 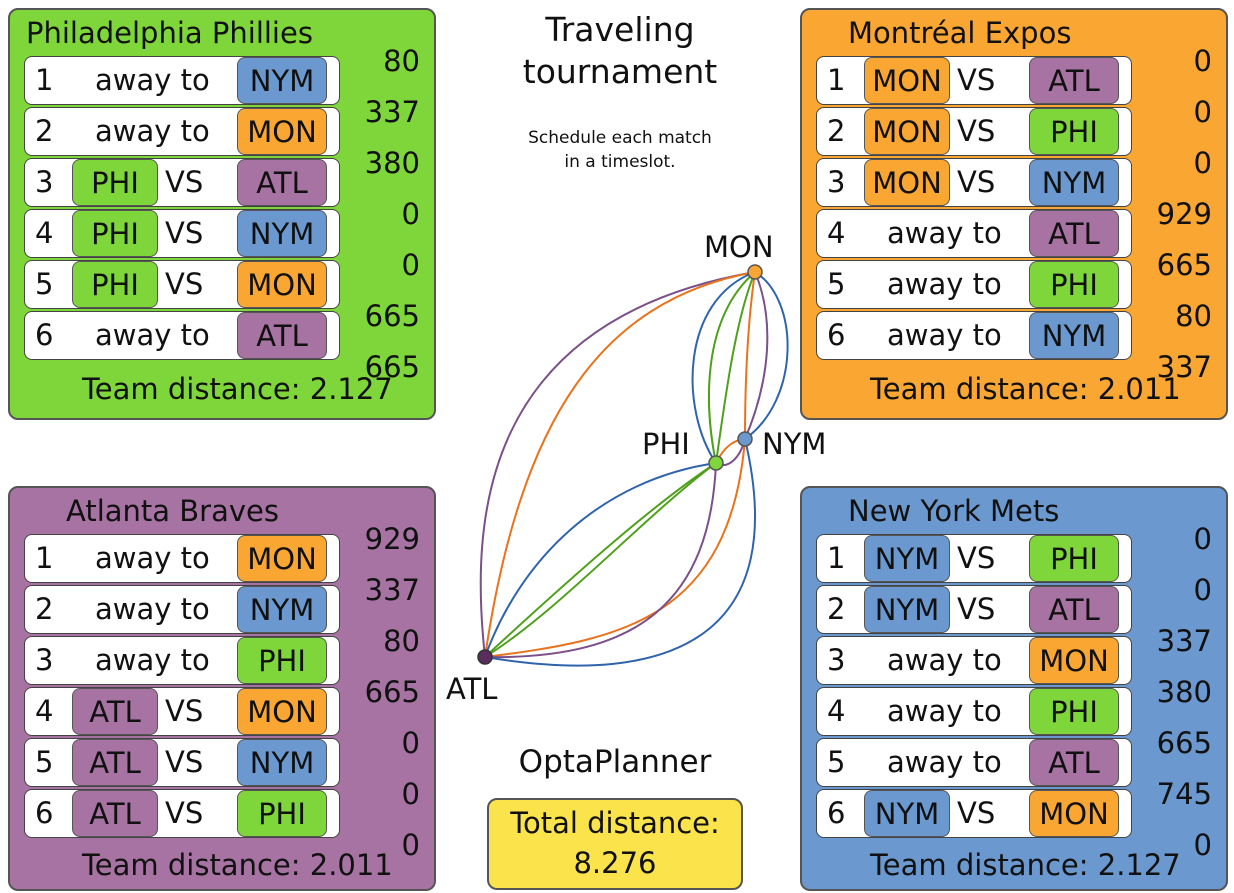 What do you see at coordinates (794, 444) in the screenshot?
I see `node-label-nym: NYM` at bounding box center [794, 444].